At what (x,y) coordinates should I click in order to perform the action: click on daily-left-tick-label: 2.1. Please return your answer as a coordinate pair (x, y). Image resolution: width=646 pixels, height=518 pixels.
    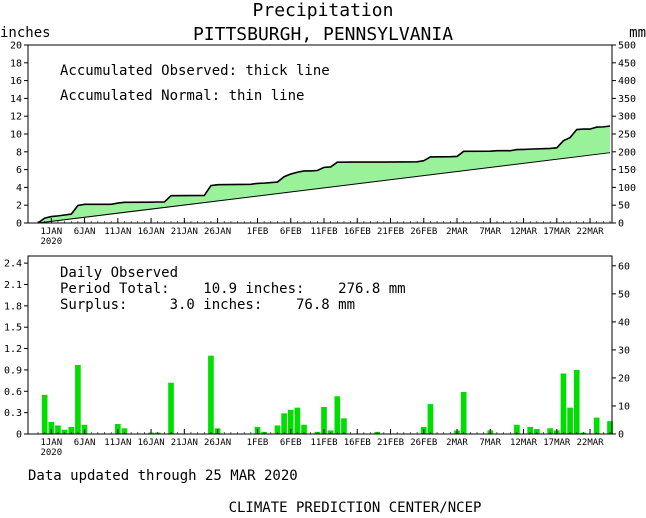
    Looking at the image, I should click on (13, 285).